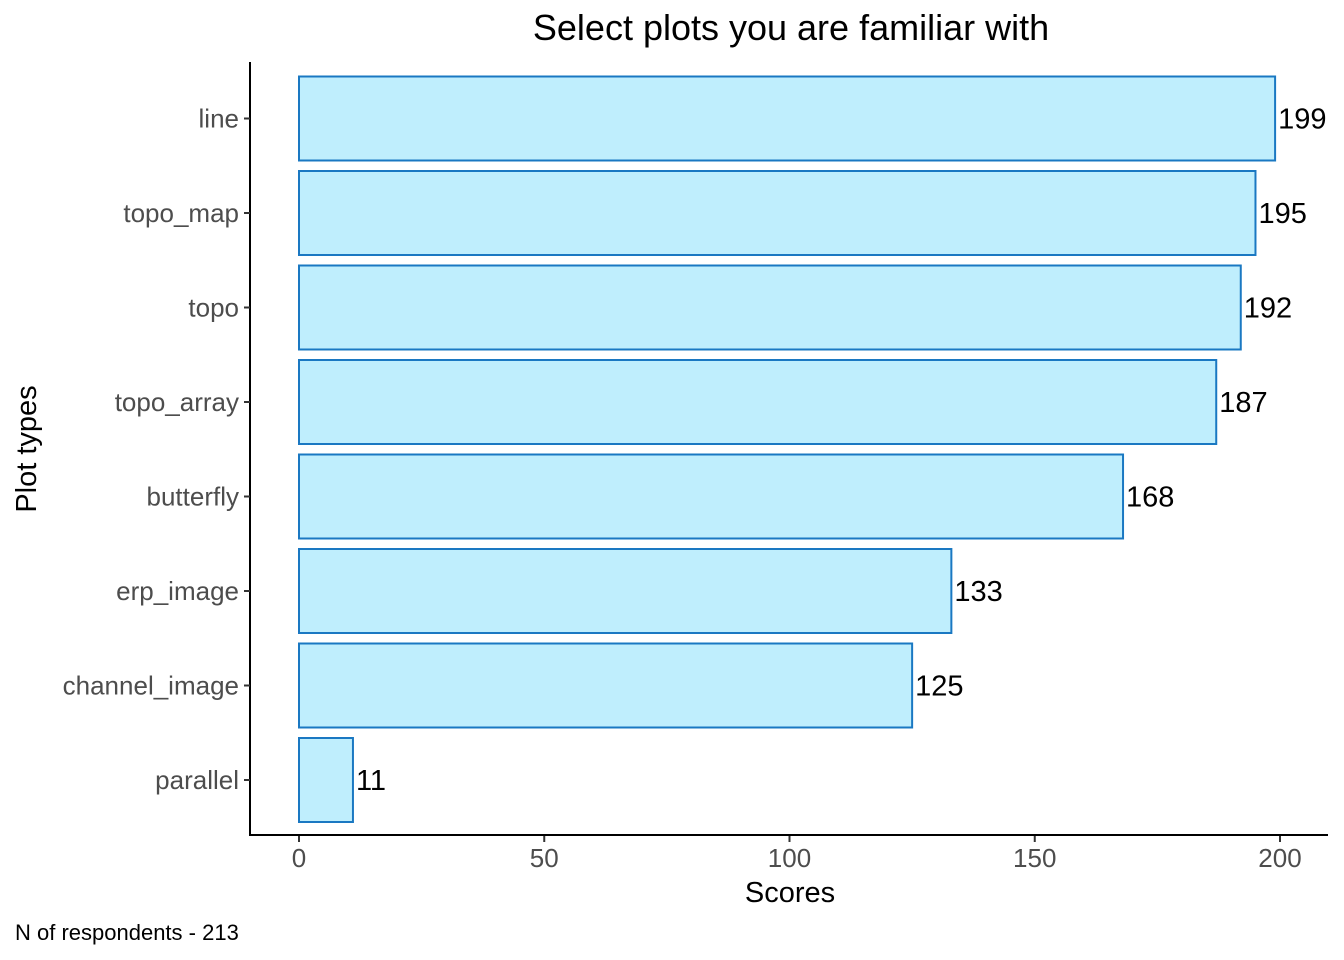  Describe the element at coordinates (181, 213) in the screenshot. I see `y-tick-label-topo-map: topo_map` at that location.